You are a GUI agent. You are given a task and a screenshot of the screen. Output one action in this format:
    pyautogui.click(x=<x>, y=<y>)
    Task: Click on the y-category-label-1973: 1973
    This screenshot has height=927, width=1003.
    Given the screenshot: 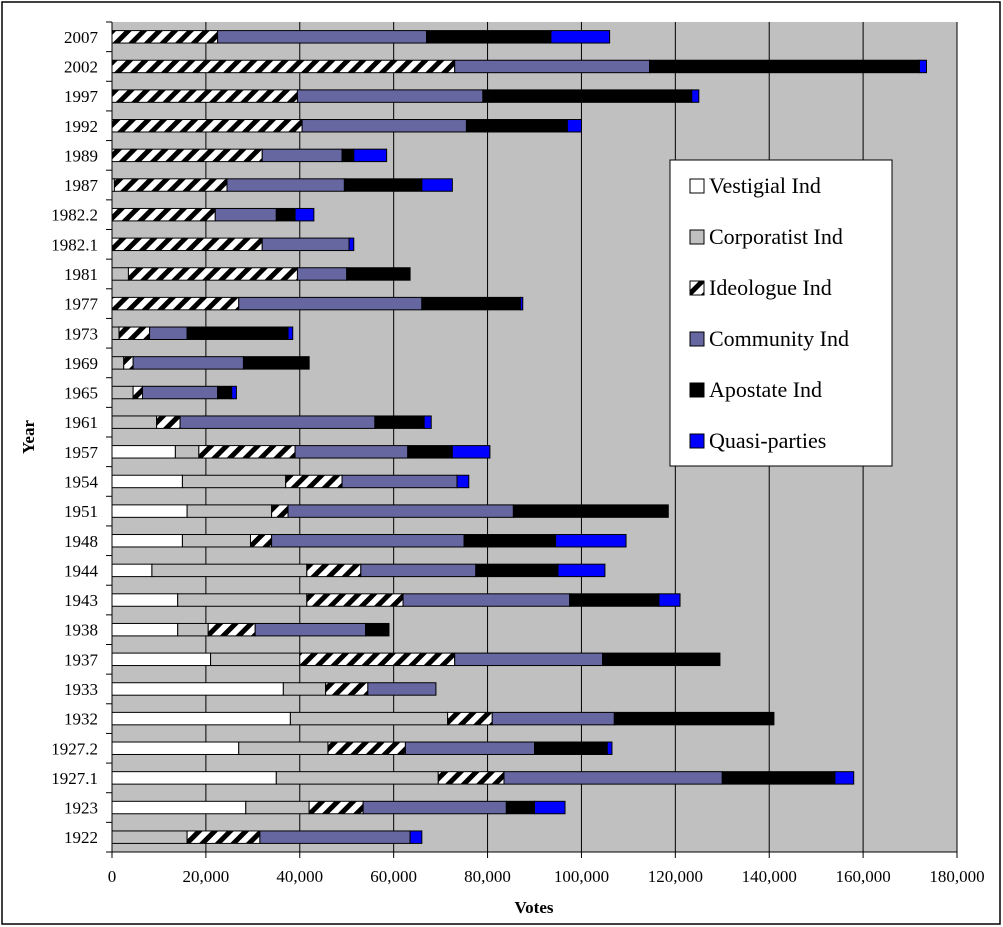 What is the action you would take?
    pyautogui.click(x=81, y=333)
    